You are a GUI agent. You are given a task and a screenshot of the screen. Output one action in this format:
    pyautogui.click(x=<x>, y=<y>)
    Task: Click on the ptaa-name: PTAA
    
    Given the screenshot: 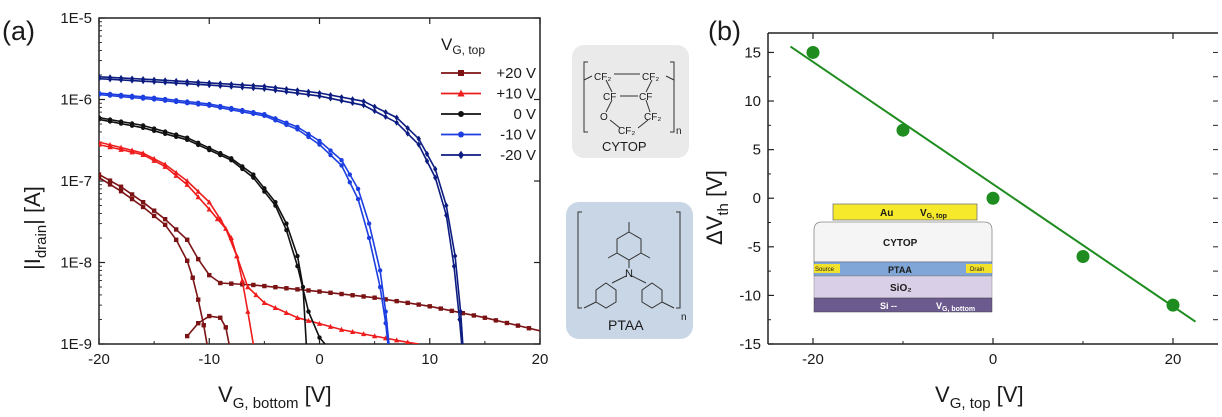 What is the action you would take?
    pyautogui.click(x=626, y=325)
    